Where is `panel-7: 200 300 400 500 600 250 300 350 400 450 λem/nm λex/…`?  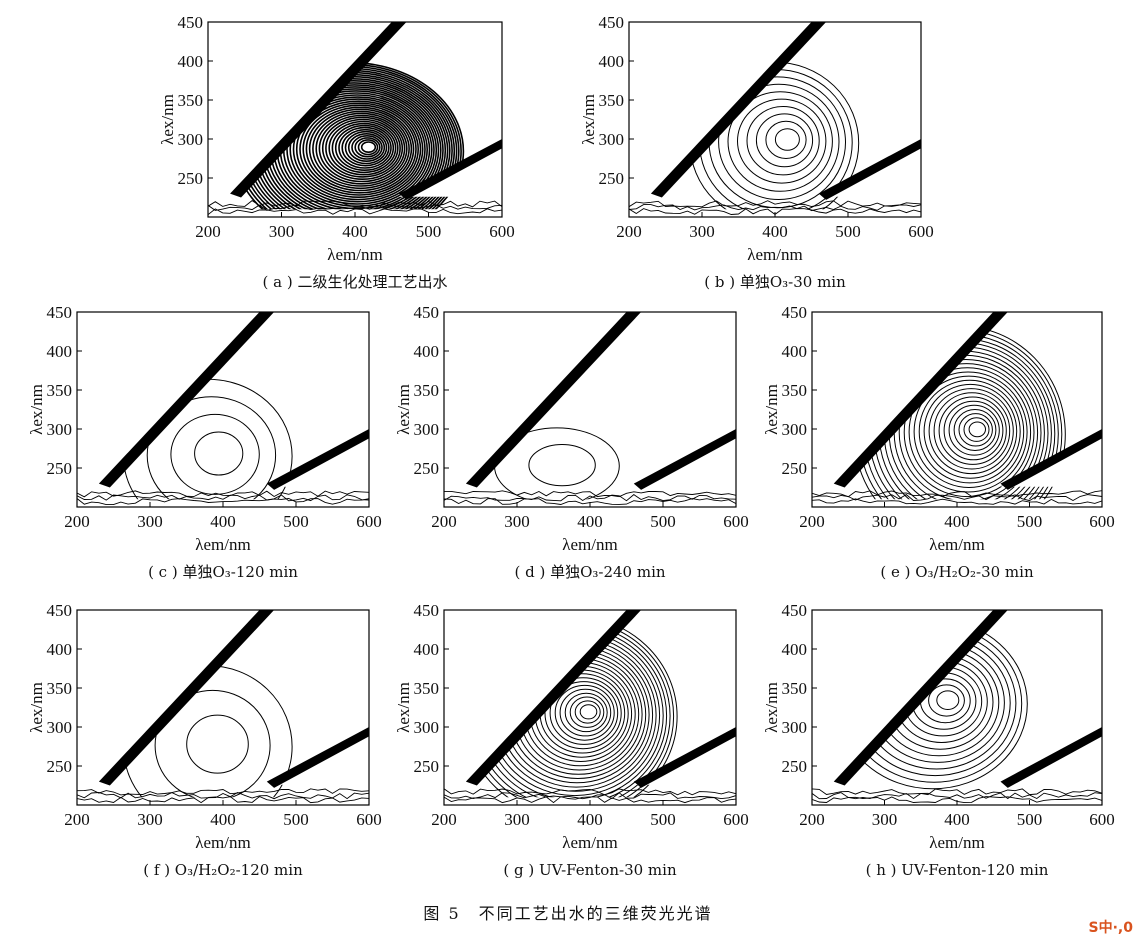
panel-7: 200 300 400 500 600 250 300 350 400 450 λem/nm λex/… is located at coordinates (938, 740).